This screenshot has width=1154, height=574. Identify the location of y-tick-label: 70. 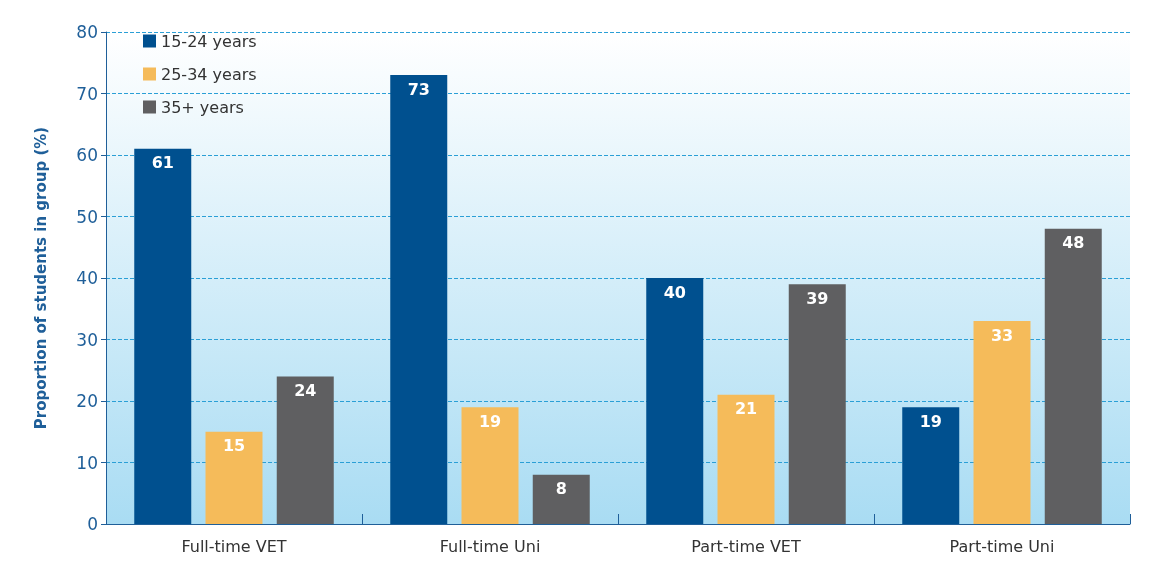
(87, 93).